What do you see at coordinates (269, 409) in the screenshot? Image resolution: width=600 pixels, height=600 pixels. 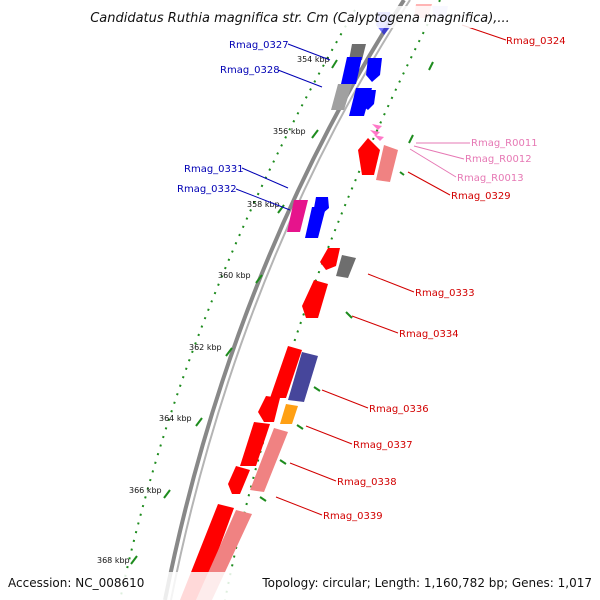 I see `gene-rmag-0336b` at bounding box center [269, 409].